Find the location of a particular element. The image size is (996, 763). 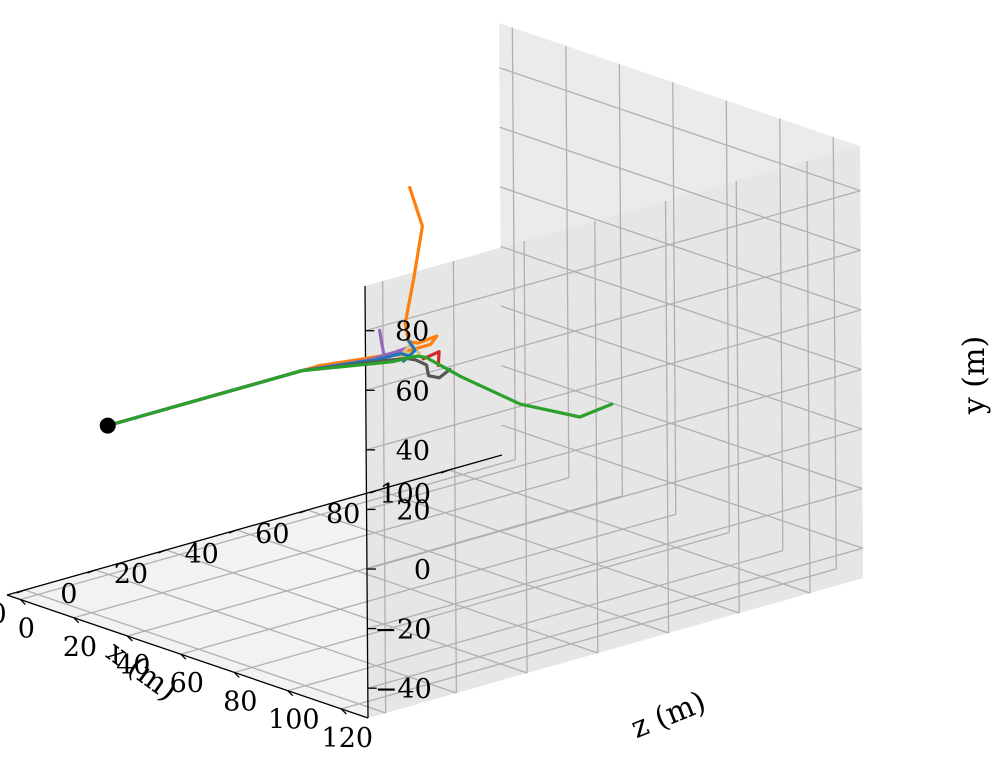

x-tick-label: 80 is located at coordinates (343, 514).